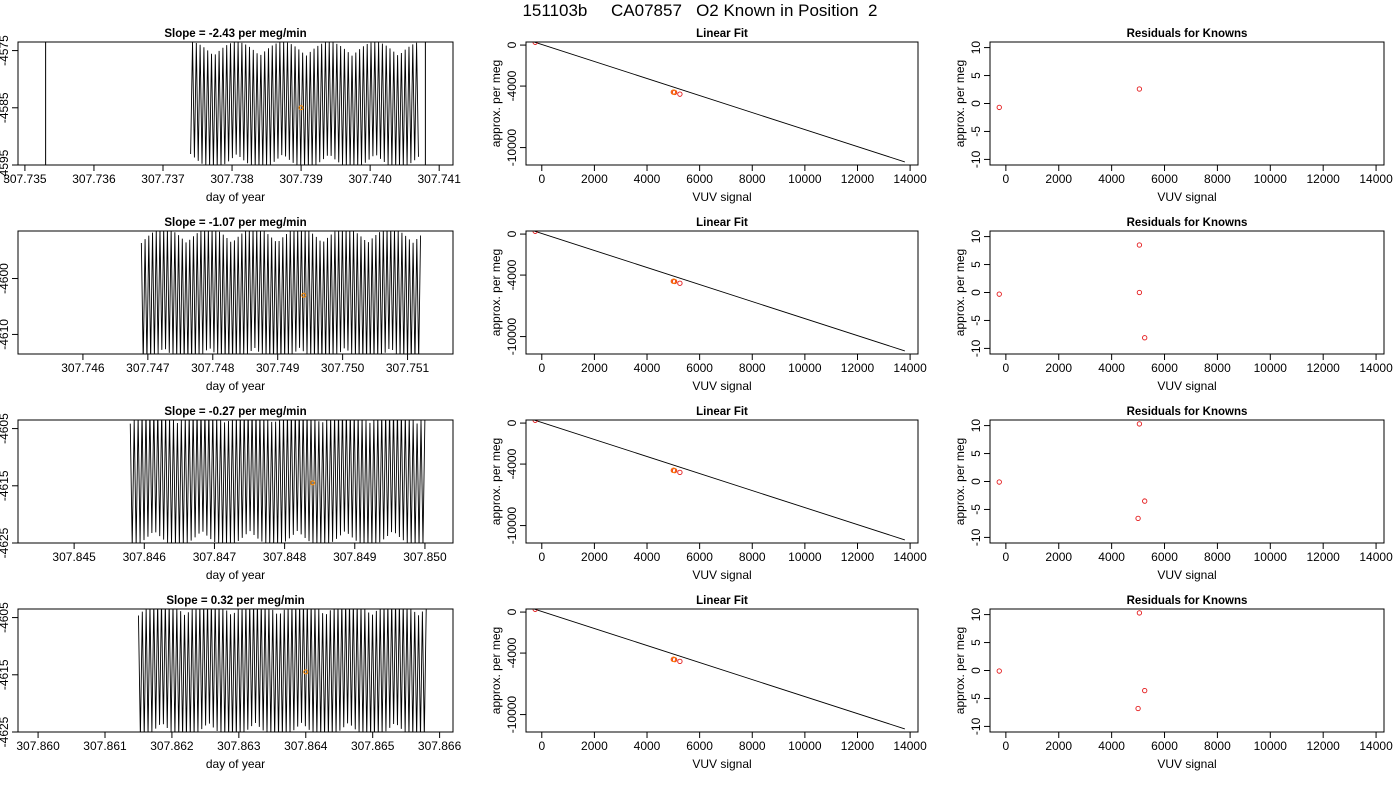 This screenshot has width=1400, height=800. What do you see at coordinates (5, 428) in the screenshot?
I see `y-tick-label: -4605` at bounding box center [5, 428].